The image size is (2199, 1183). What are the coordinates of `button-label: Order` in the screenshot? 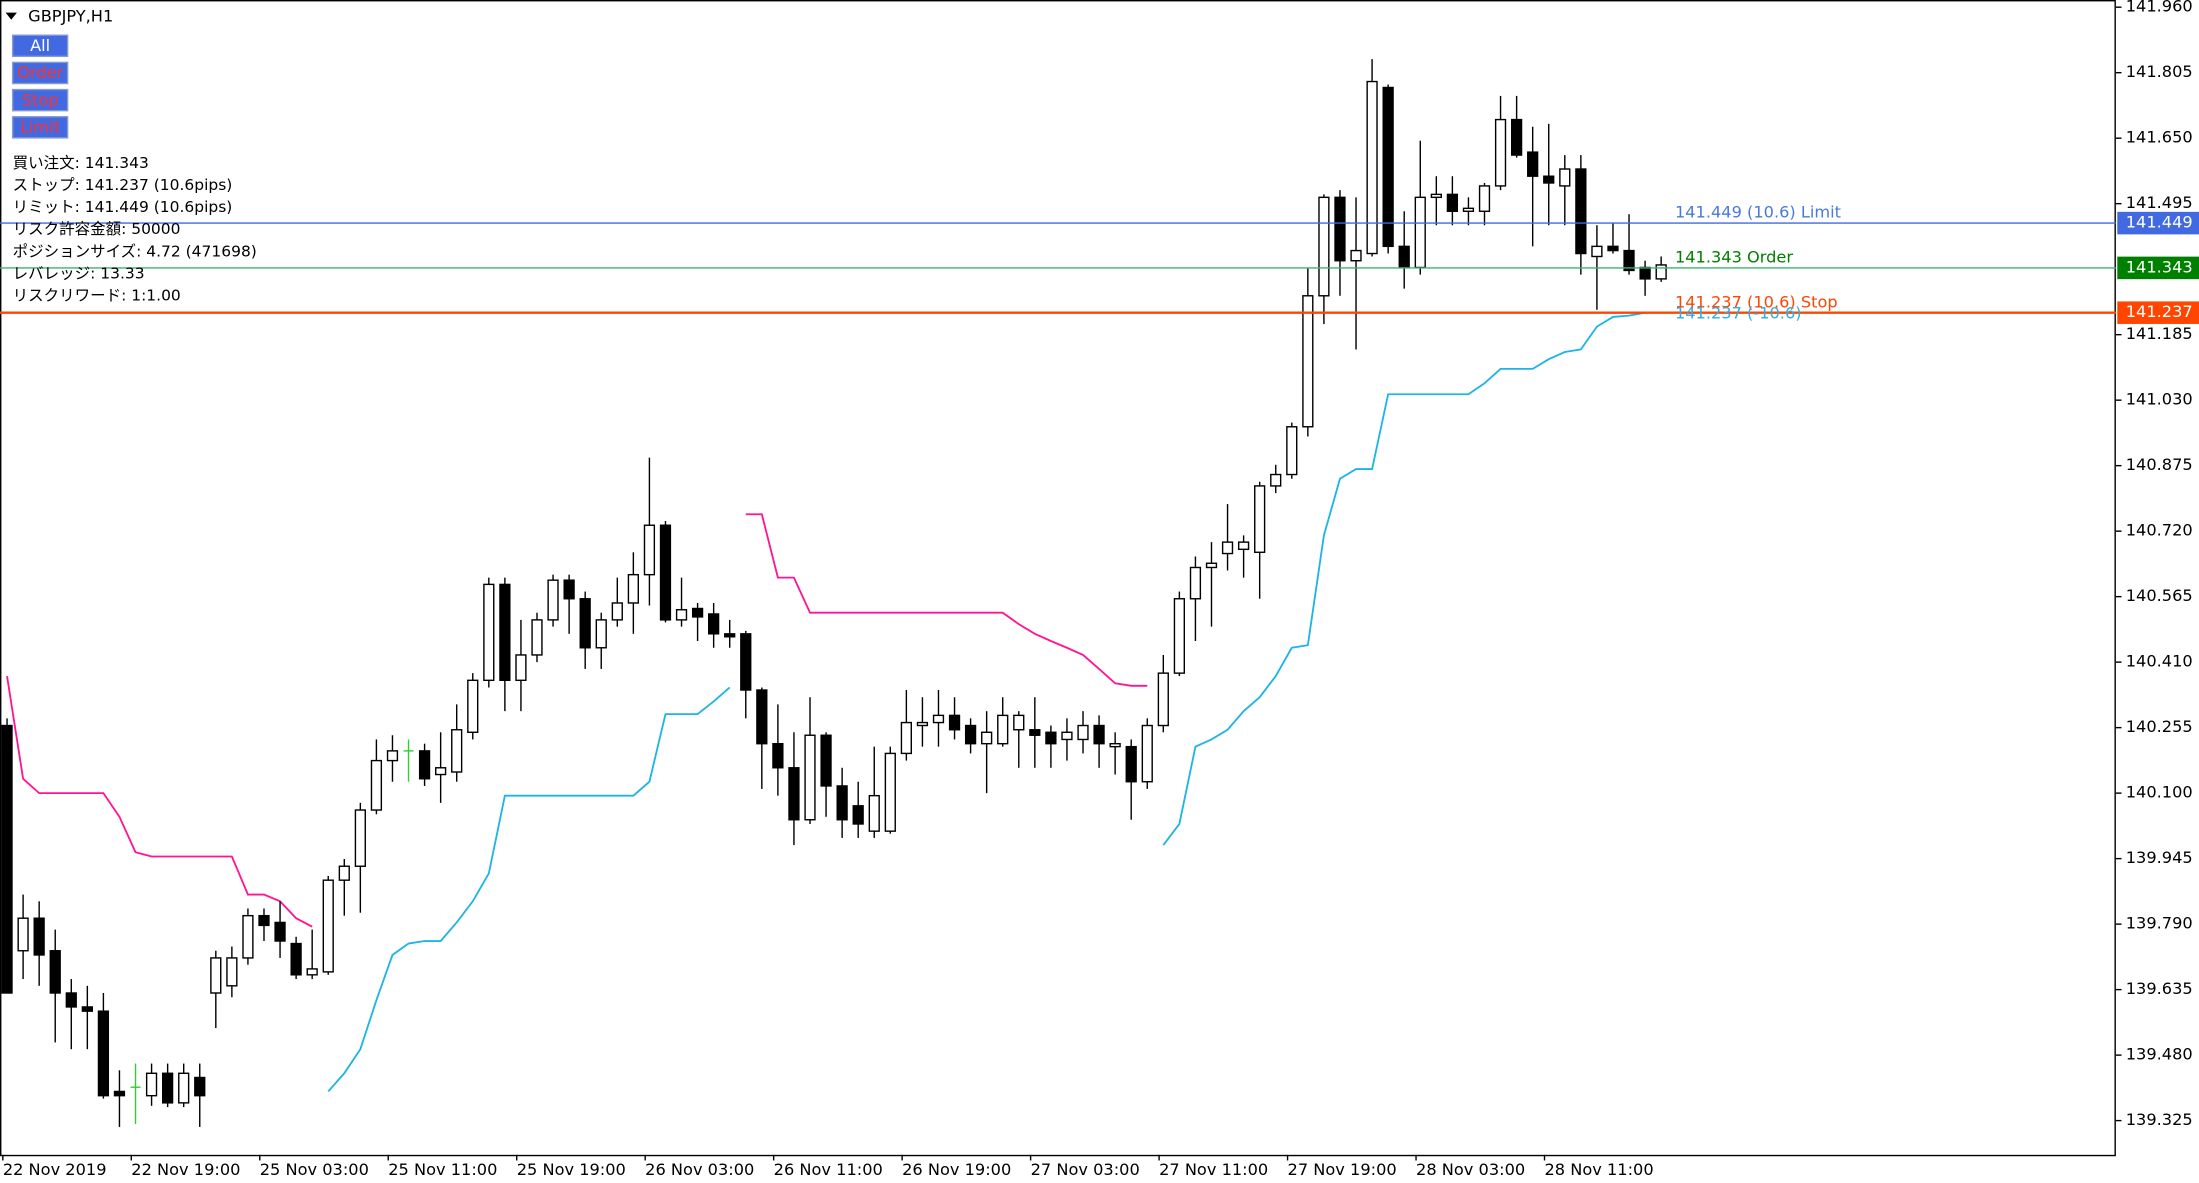 It's located at (40, 72).